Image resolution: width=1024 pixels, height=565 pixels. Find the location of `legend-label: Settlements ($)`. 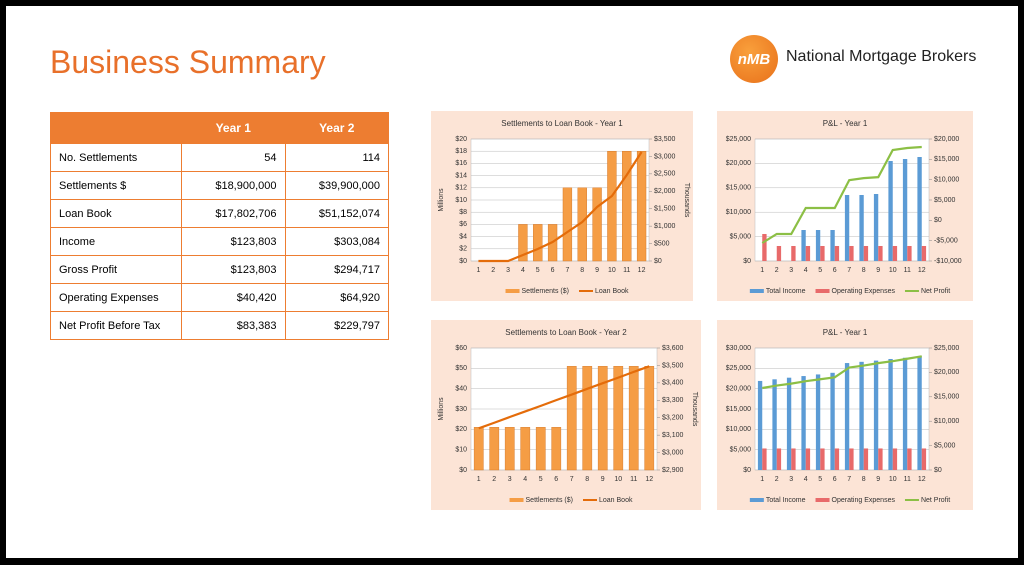

legend-label: Settlements ($) is located at coordinates (545, 291).